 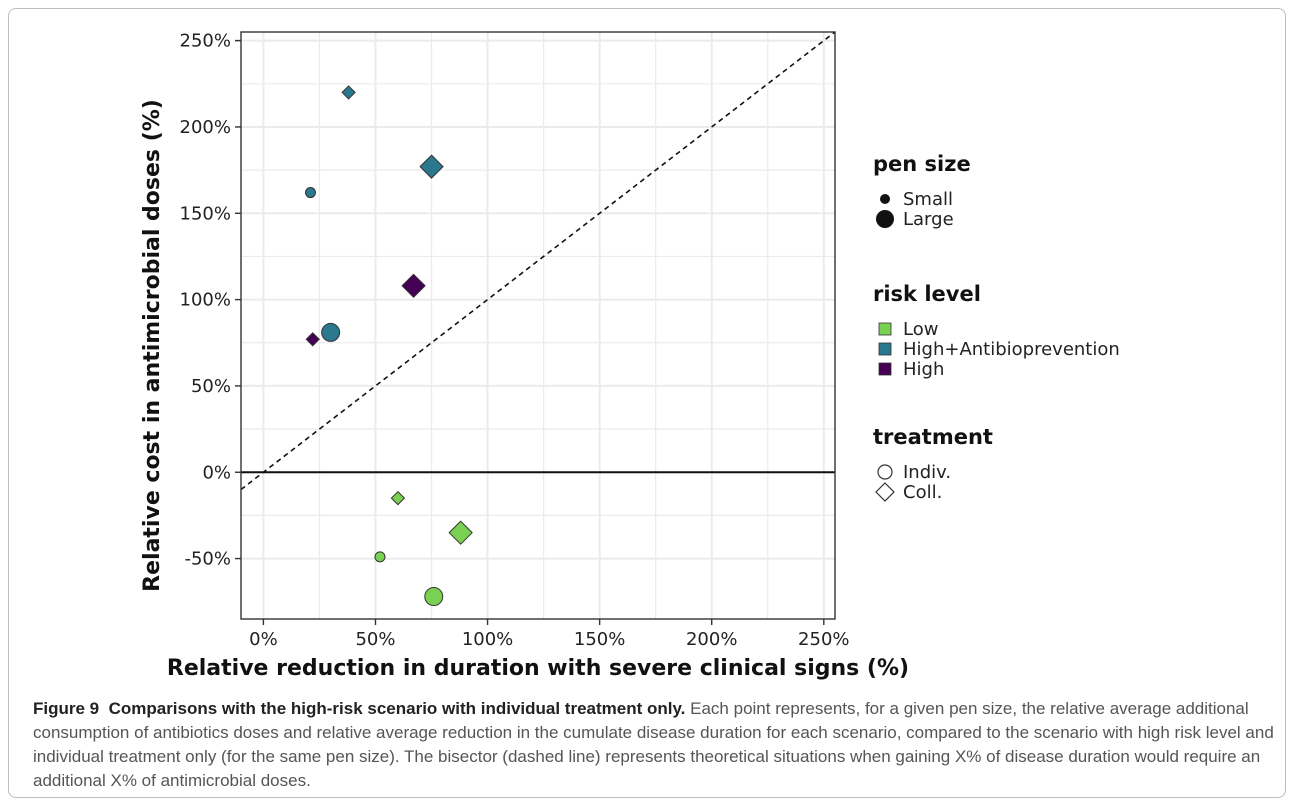 I want to click on legend-key-circle-icon, so click(x=885, y=472).